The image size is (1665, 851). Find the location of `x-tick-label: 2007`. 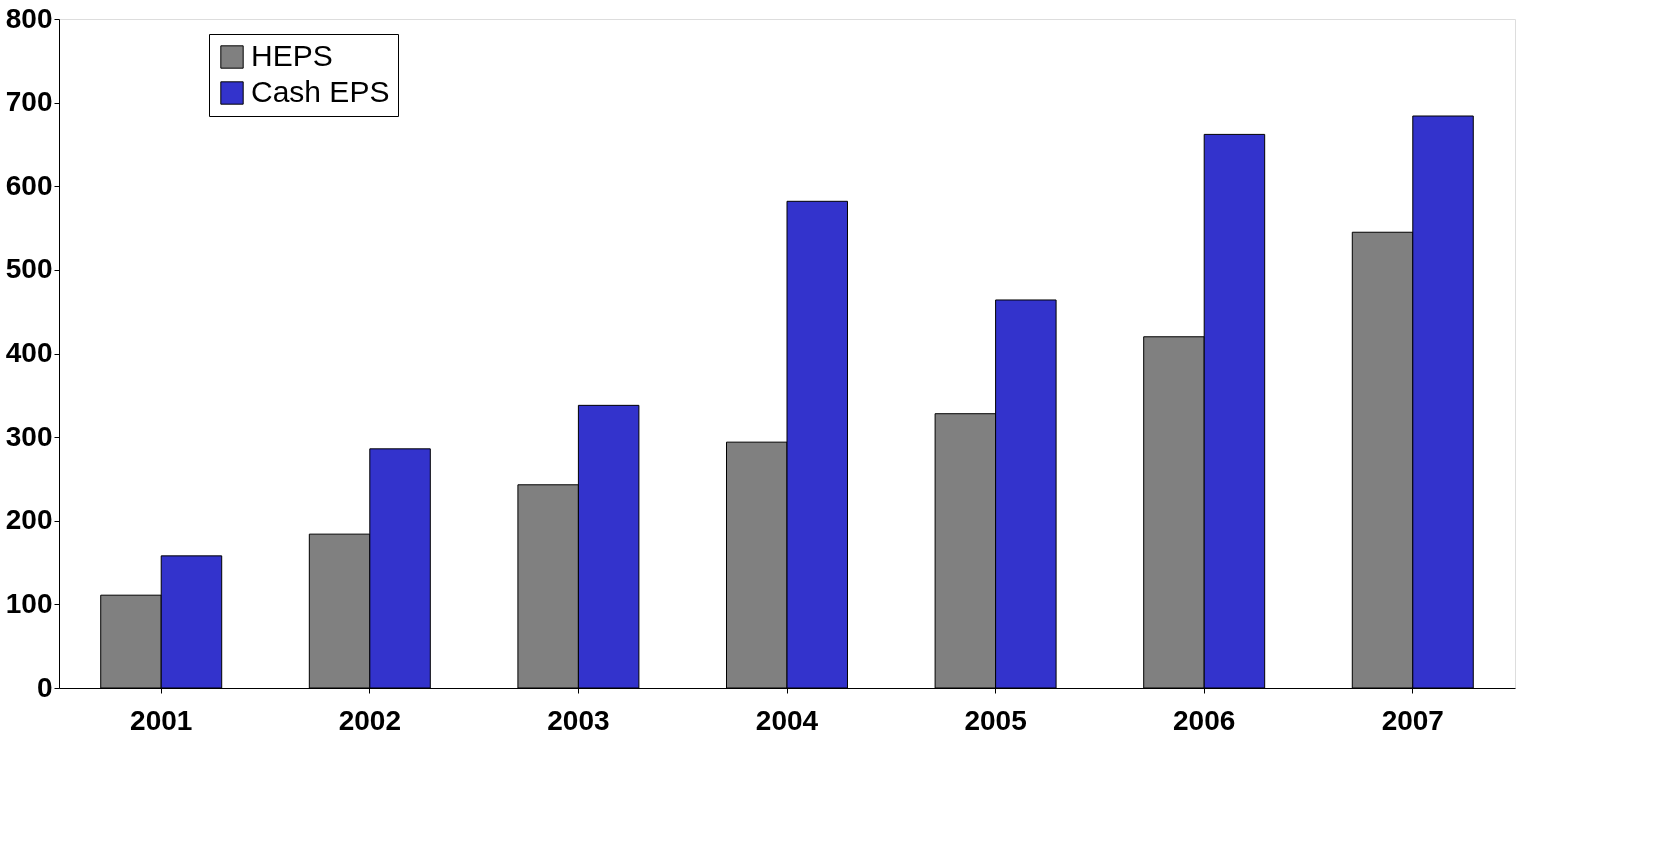

x-tick-label: 2007 is located at coordinates (1412, 720).